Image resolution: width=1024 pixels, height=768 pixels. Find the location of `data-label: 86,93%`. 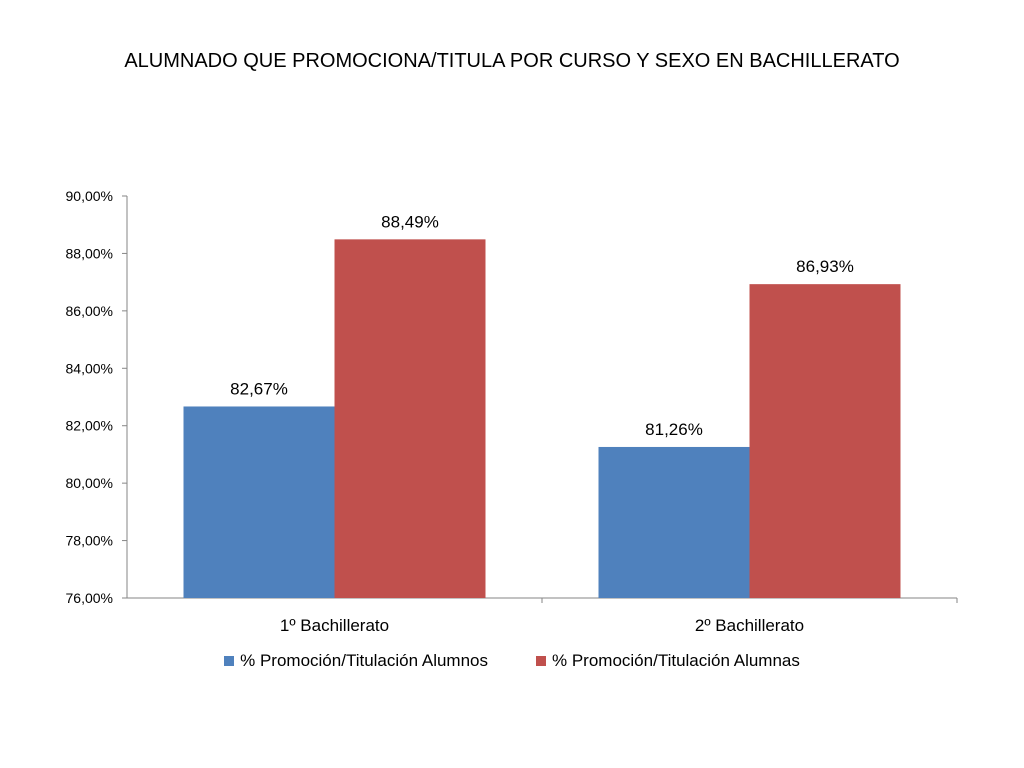

data-label: 86,93% is located at coordinates (825, 266).